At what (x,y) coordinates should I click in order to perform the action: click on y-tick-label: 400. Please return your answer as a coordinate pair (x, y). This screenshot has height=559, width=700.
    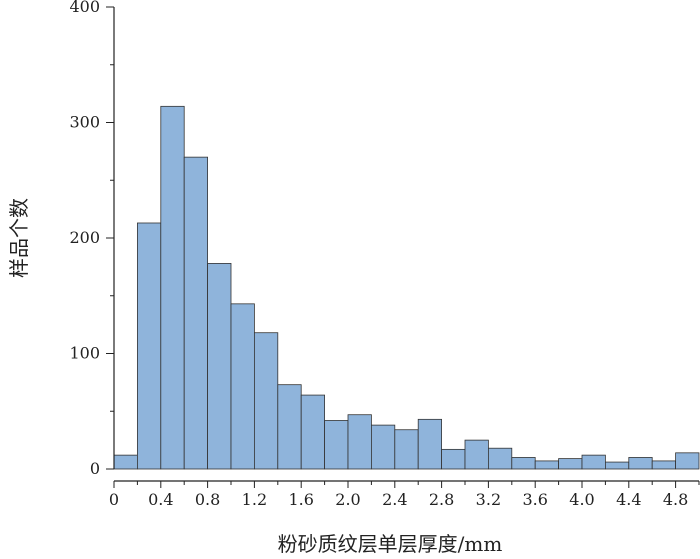
    Looking at the image, I should click on (84, 8).